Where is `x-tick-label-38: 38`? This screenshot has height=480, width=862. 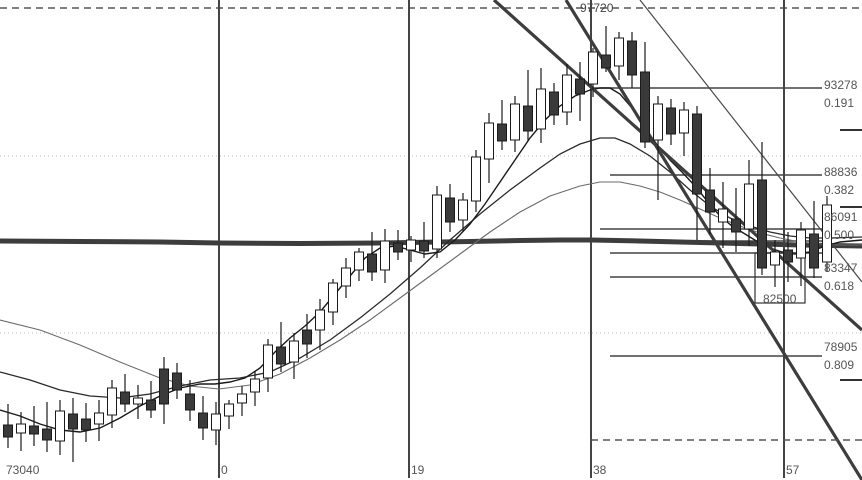 x-tick-label-38: 38 is located at coordinates (600, 470).